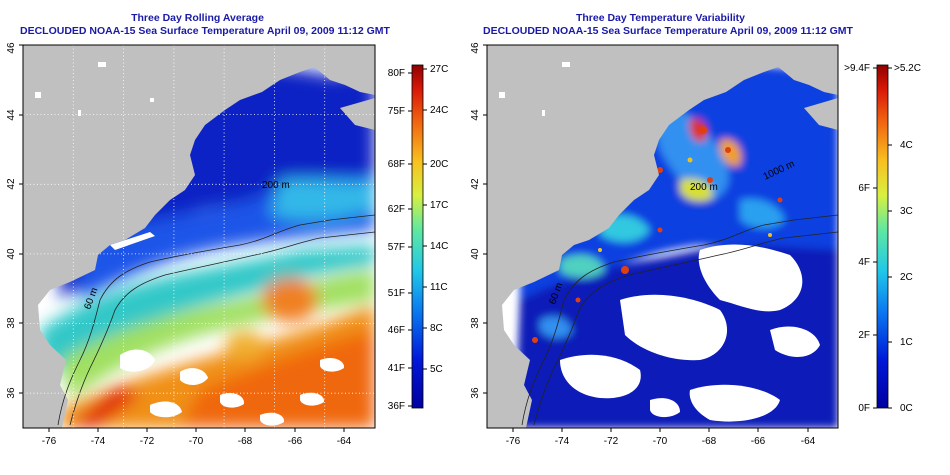 The image size is (950, 475). Describe the element at coordinates (439, 164) in the screenshot. I see `left-cb-c-2: 20C` at that location.